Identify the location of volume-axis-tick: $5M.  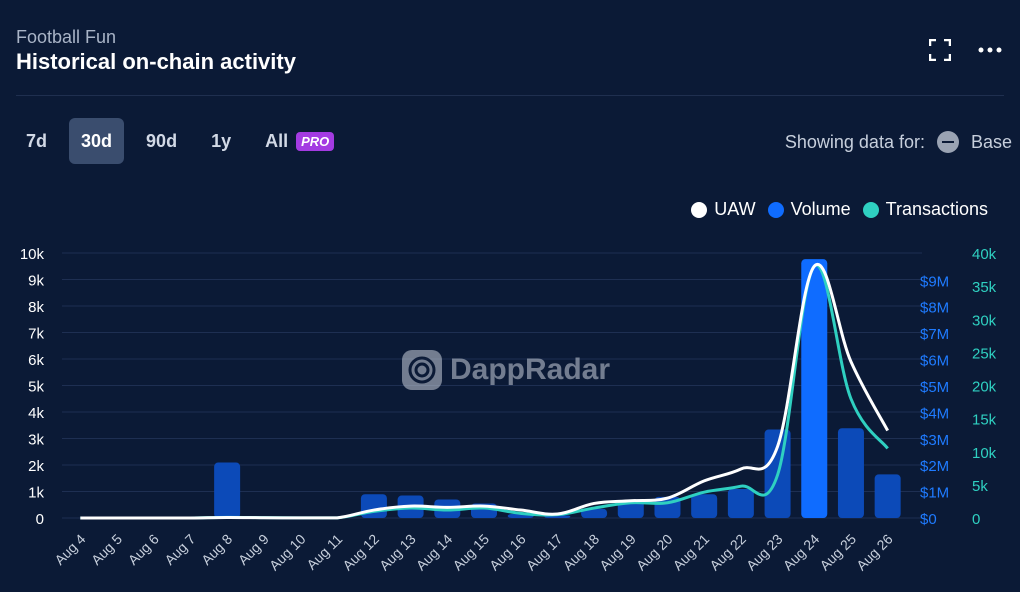
(934, 387).